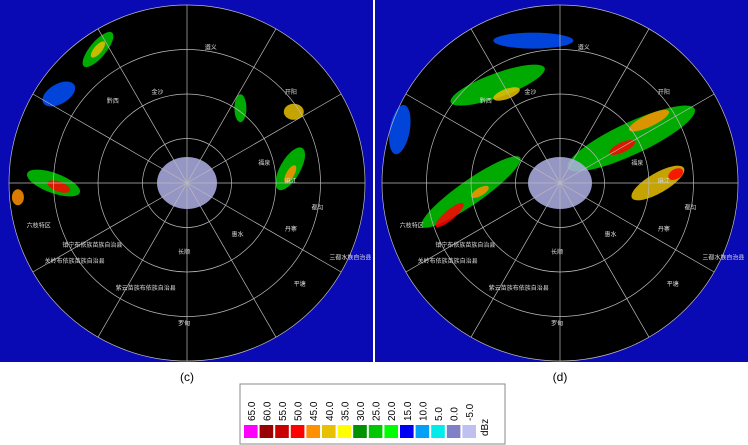 The image size is (748, 445). What do you see at coordinates (345, 411) in the screenshot?
I see `colorbar-label: 35.0` at bounding box center [345, 411].